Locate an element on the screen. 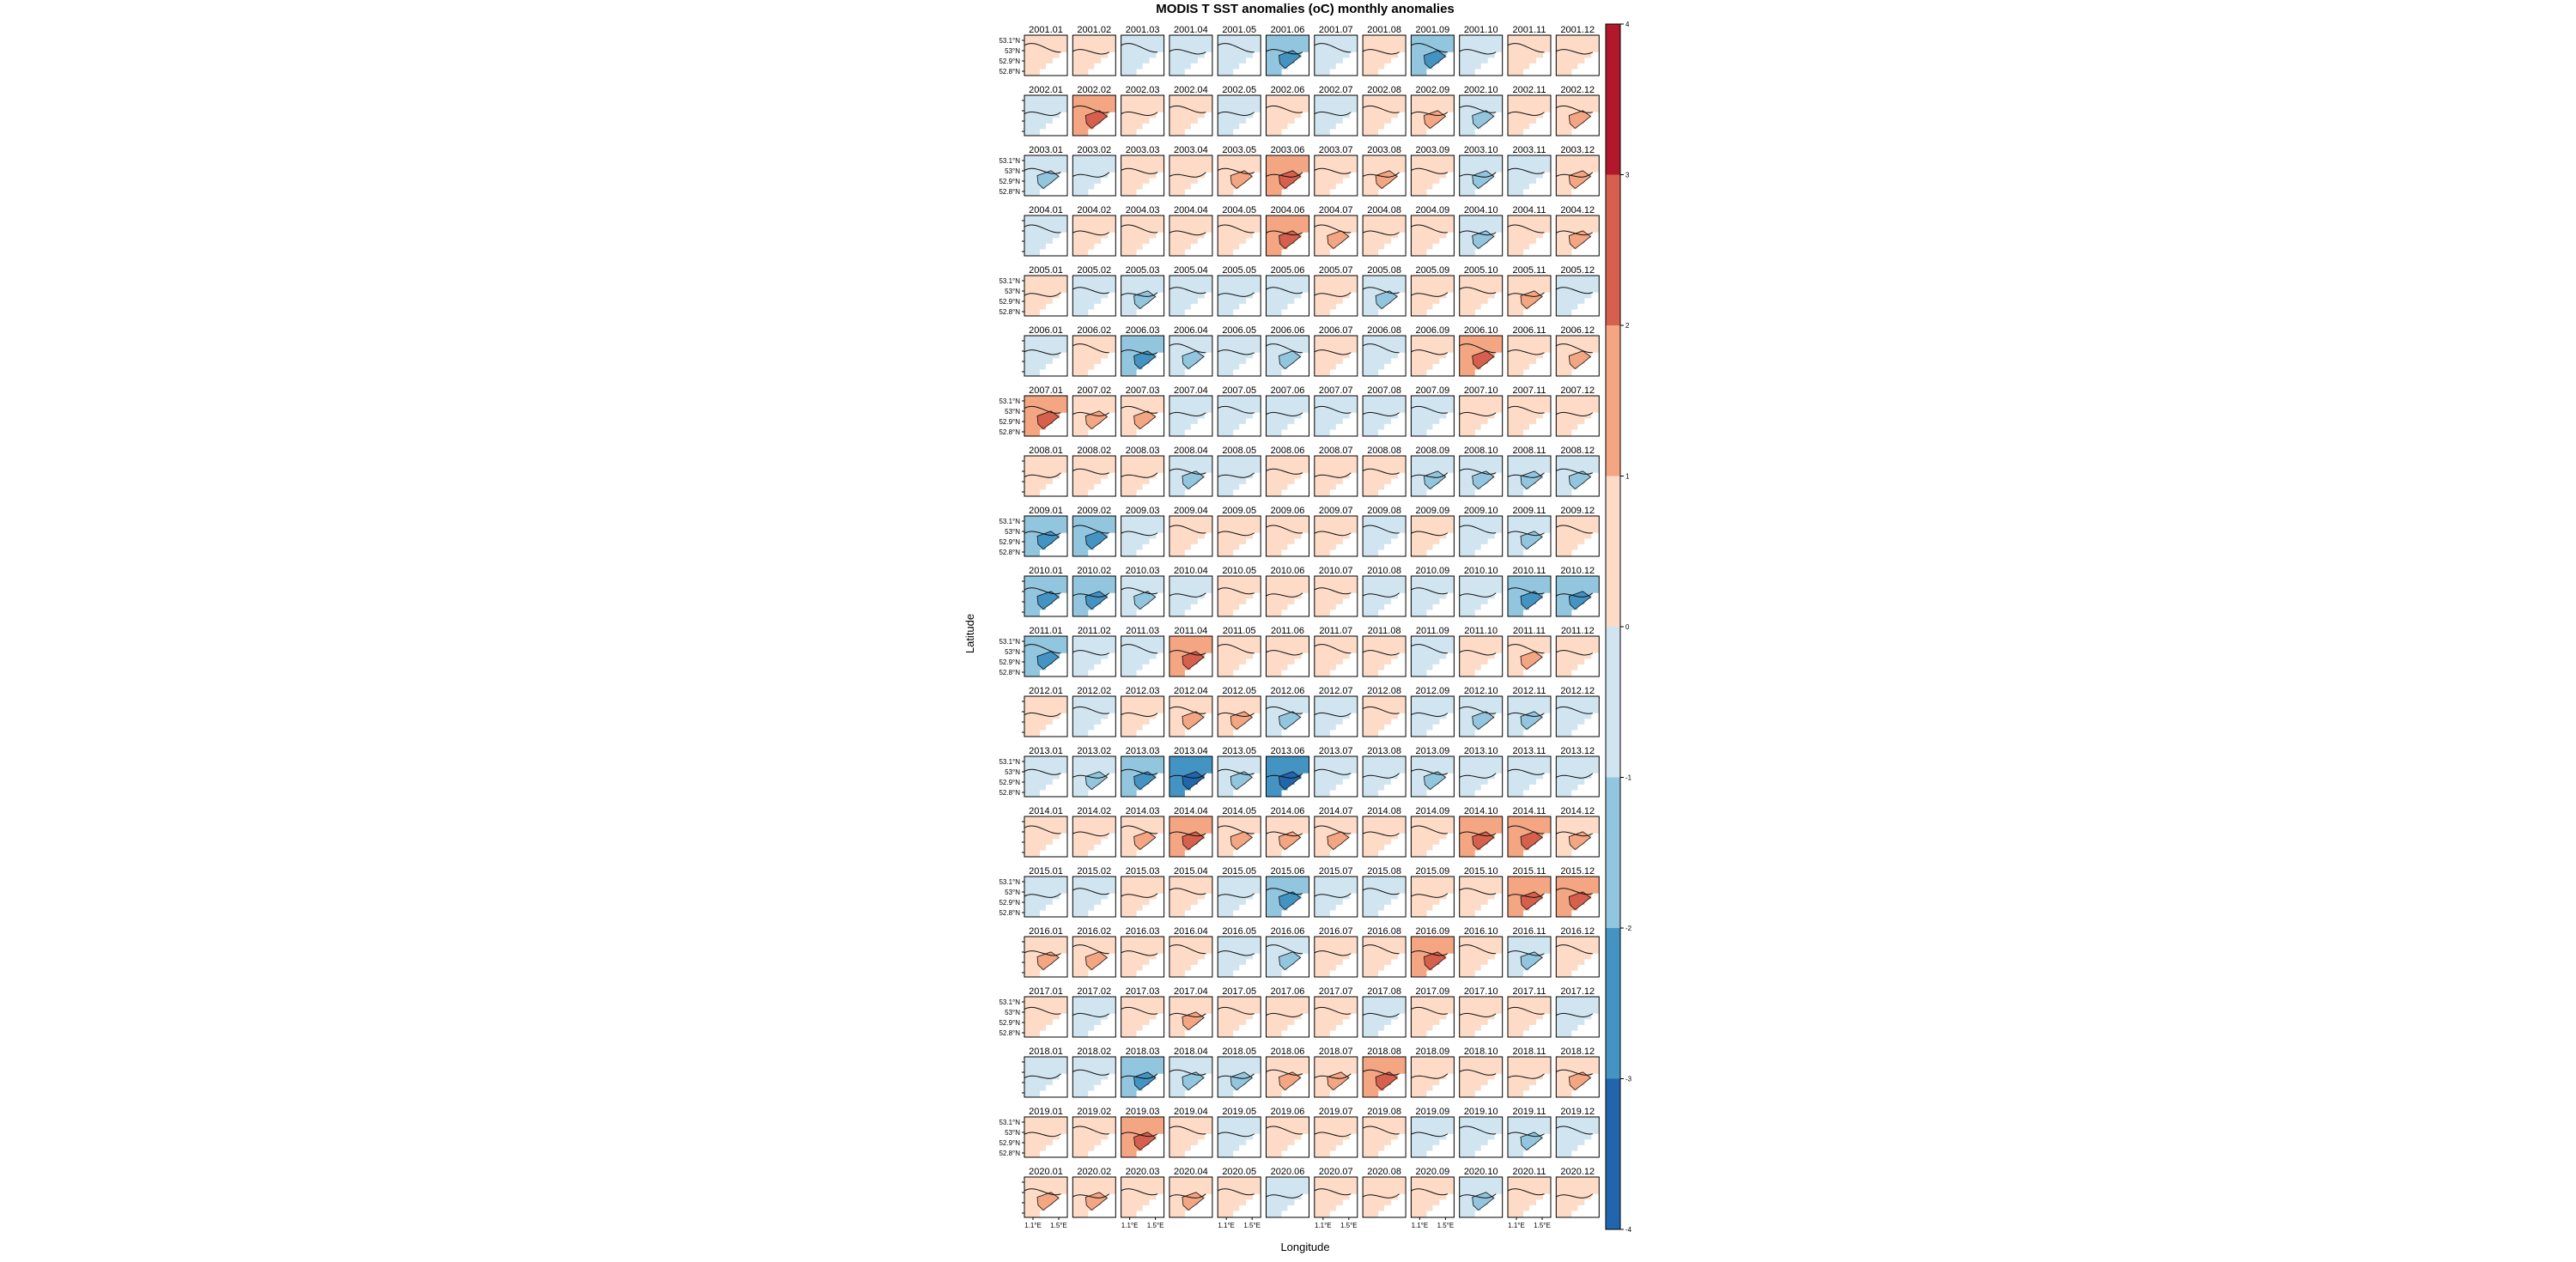  panel-label: 2007.05 is located at coordinates (1239, 390).